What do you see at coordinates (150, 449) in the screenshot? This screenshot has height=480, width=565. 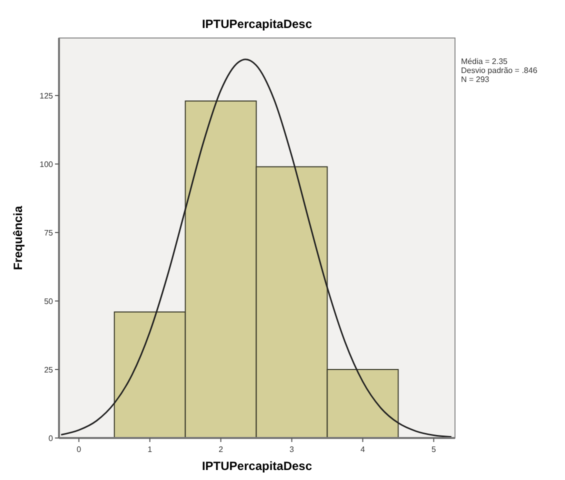 I see `x-tick-label: 1` at bounding box center [150, 449].